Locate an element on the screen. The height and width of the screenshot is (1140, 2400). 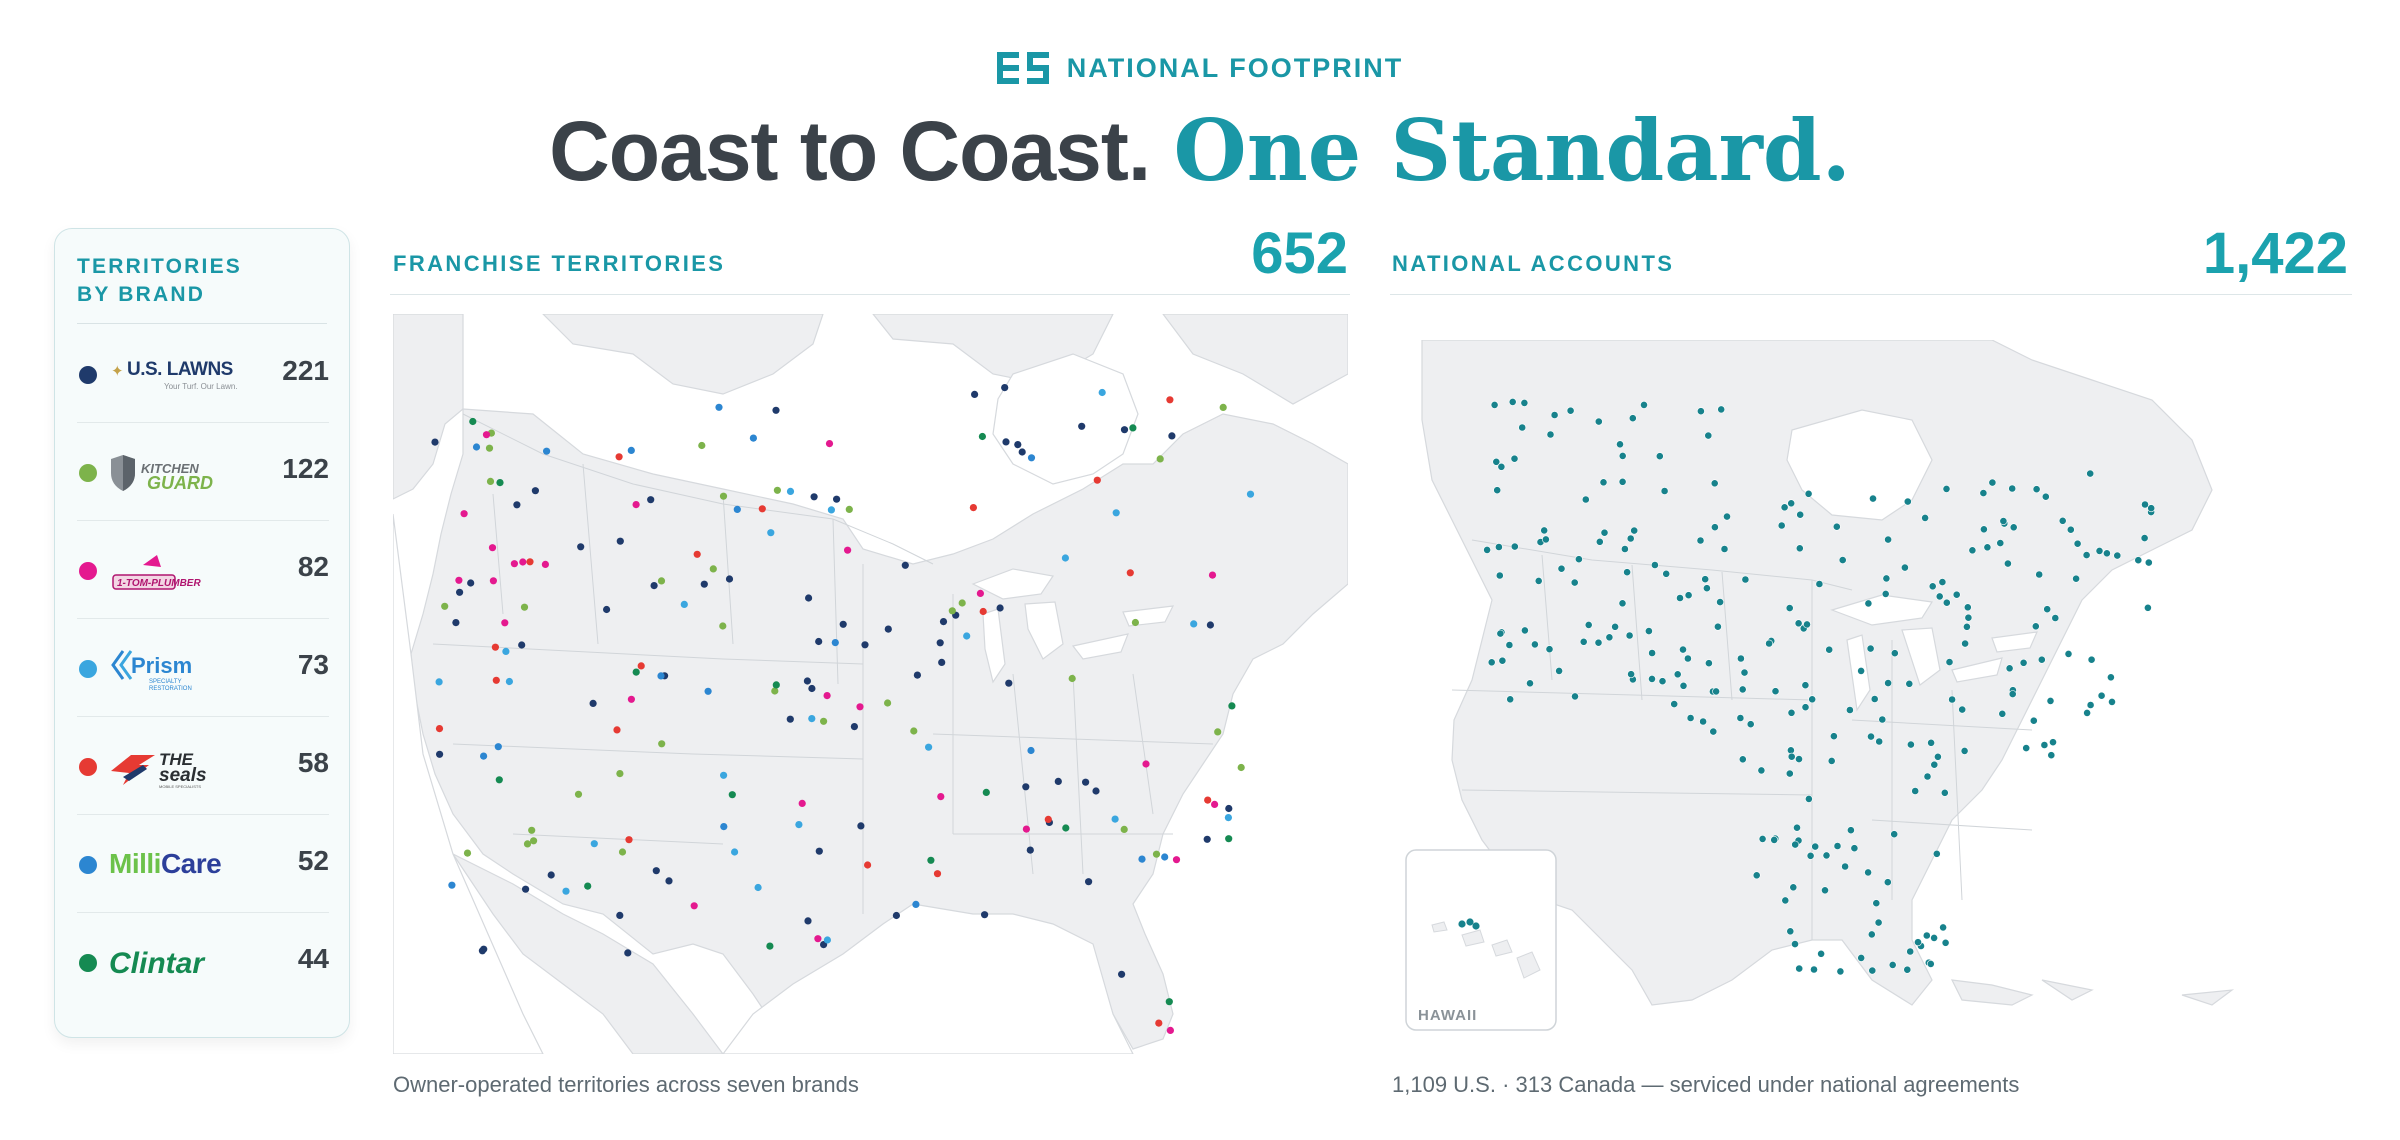
the-seals-logo: THE seals MOBILE SPECIALISTS is located at coordinates (159, 769).